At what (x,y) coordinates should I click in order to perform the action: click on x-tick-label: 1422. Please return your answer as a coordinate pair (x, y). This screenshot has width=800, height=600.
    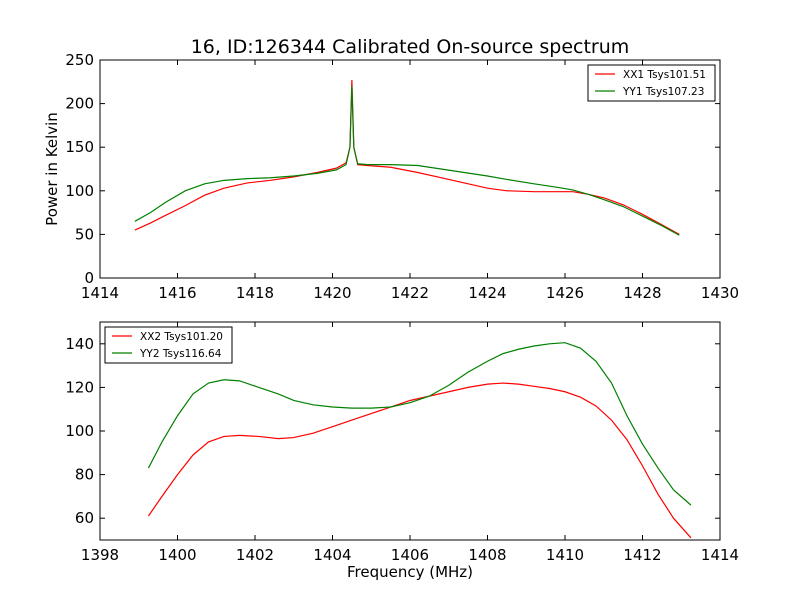
    Looking at the image, I should click on (410, 293).